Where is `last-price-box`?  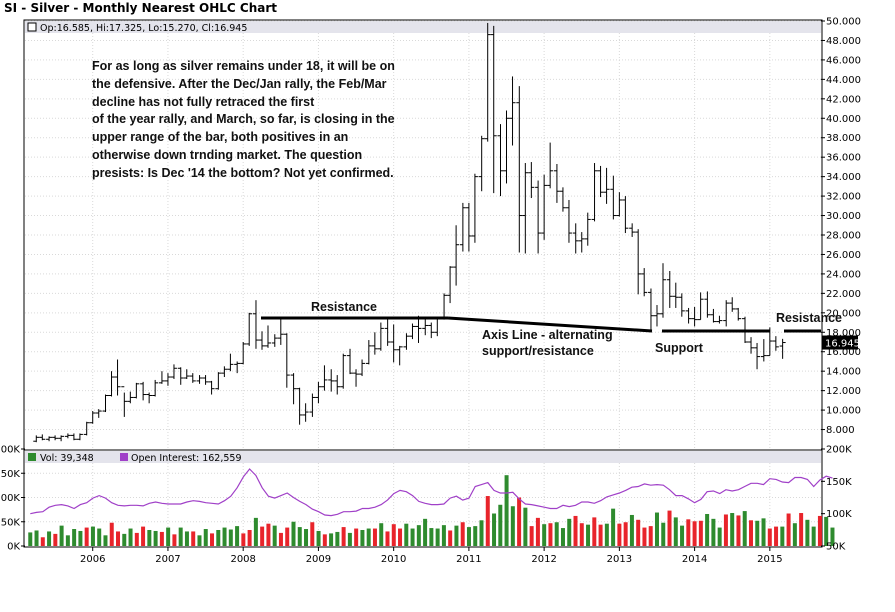 last-price-box is located at coordinates (840, 342).